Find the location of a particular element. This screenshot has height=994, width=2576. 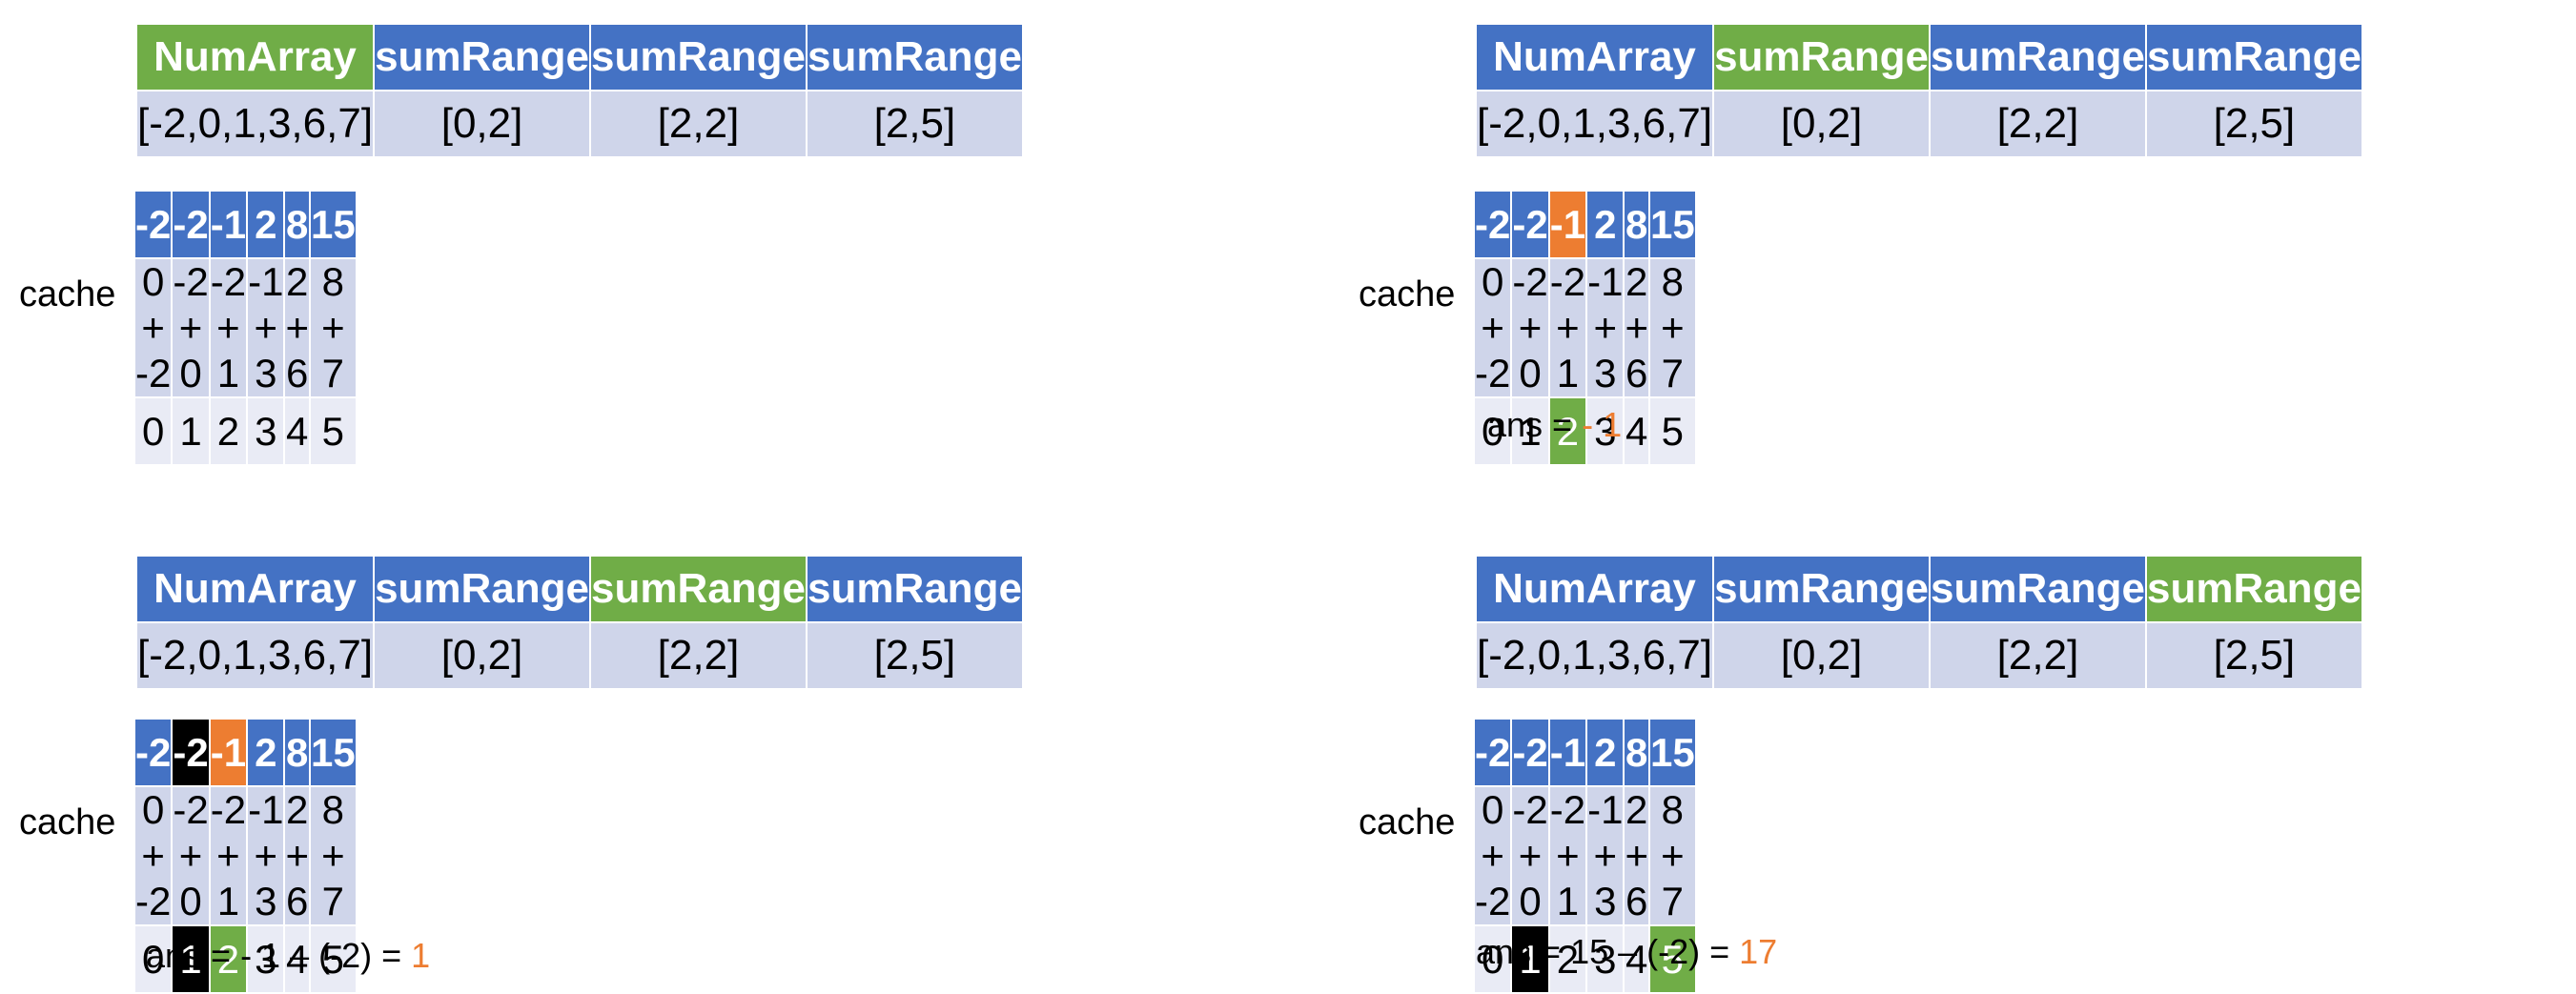

answer-text: ans = - 1 is located at coordinates (1554, 425).